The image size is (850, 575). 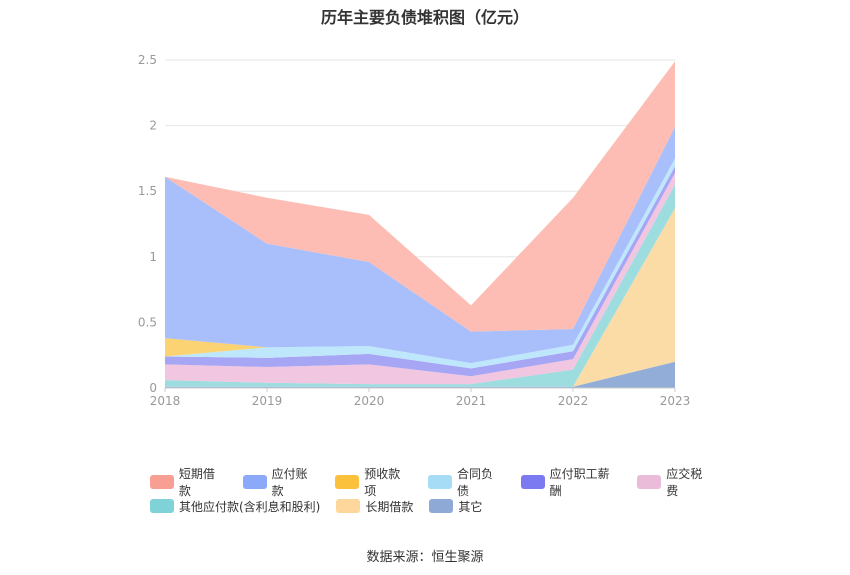 I want to click on x-tick-label: 2022, so click(x=573, y=401).